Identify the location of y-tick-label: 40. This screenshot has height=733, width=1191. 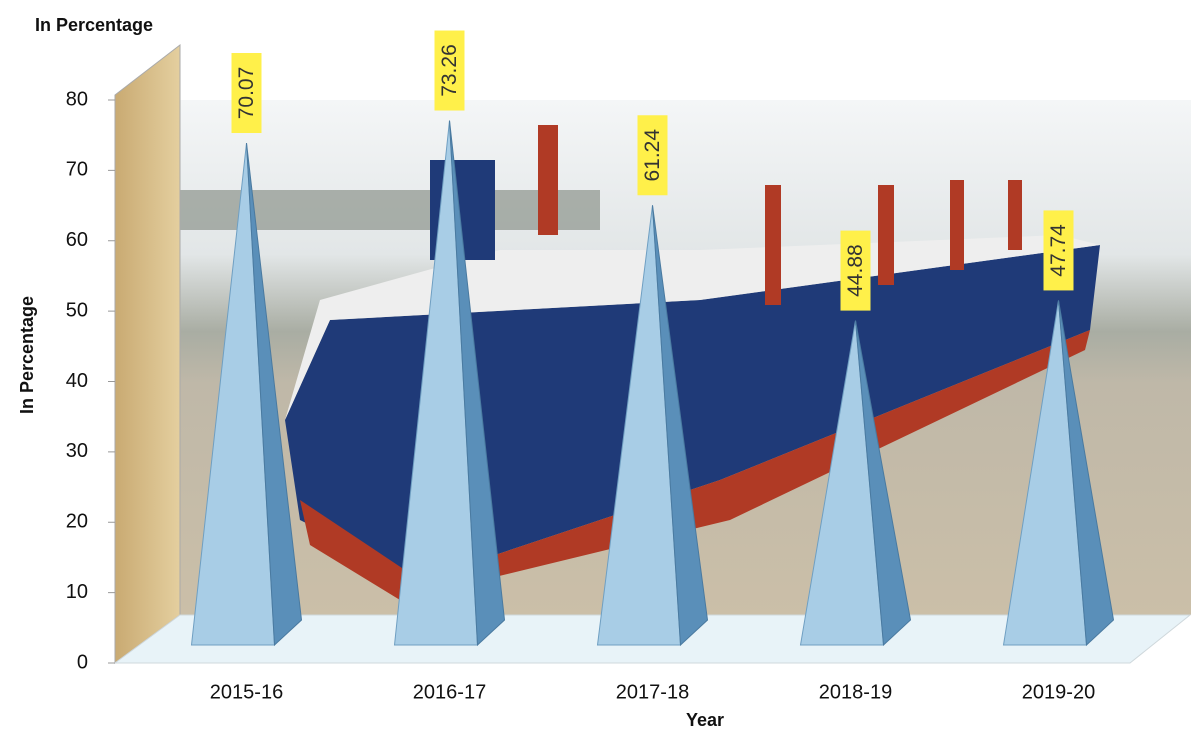
(77, 381).